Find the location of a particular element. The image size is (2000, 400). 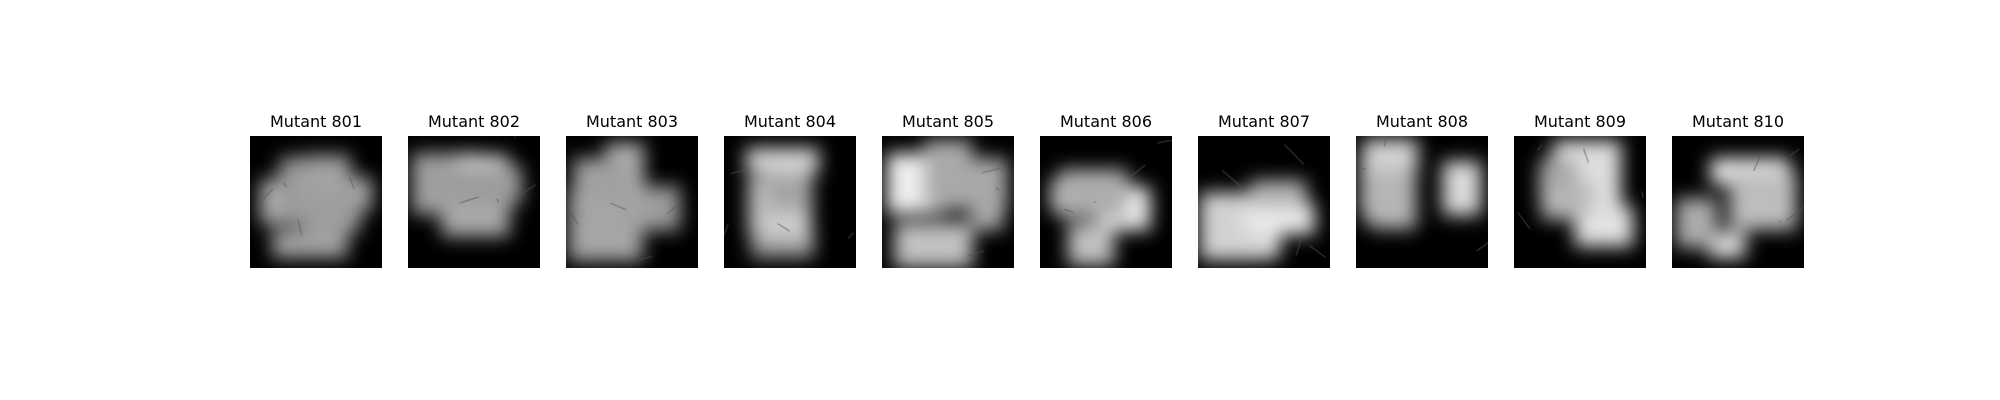

panel-title: Mutant 801 is located at coordinates (316, 121).